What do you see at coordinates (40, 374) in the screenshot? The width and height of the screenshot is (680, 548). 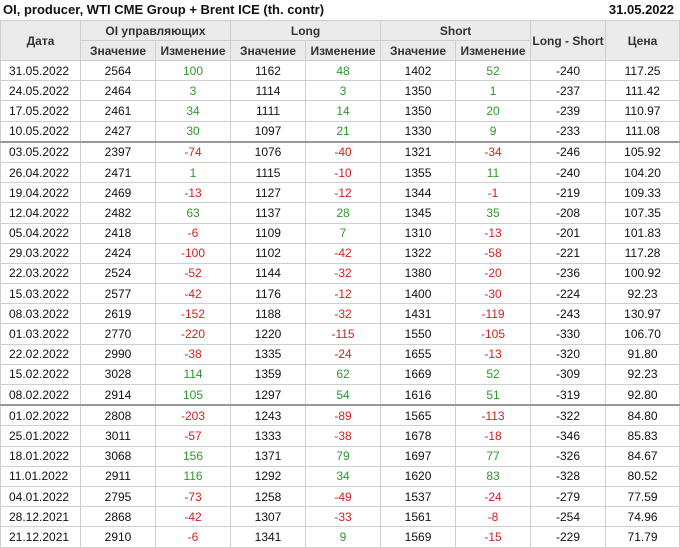 I see `date-cell: 15.02.2022` at bounding box center [40, 374].